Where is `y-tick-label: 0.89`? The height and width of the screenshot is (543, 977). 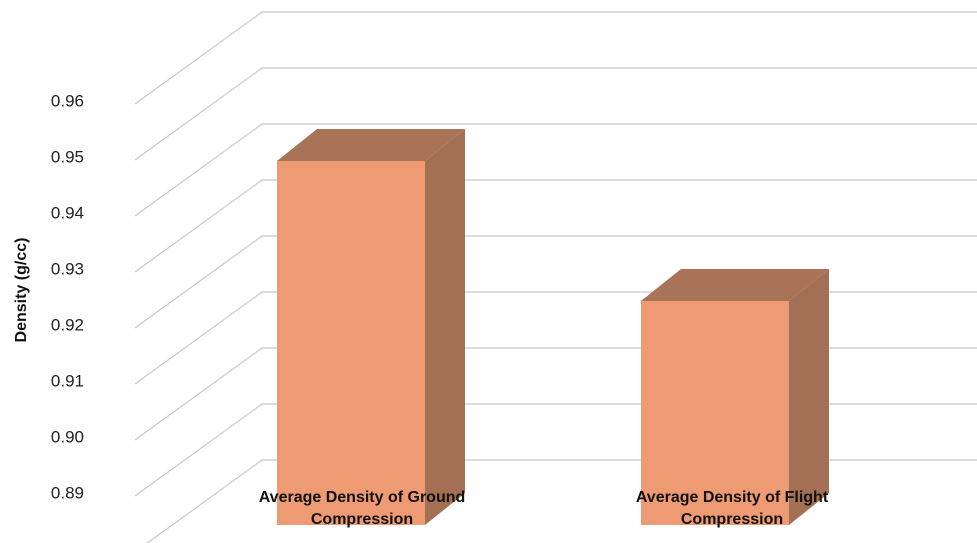
y-tick-label: 0.89 is located at coordinates (67, 492).